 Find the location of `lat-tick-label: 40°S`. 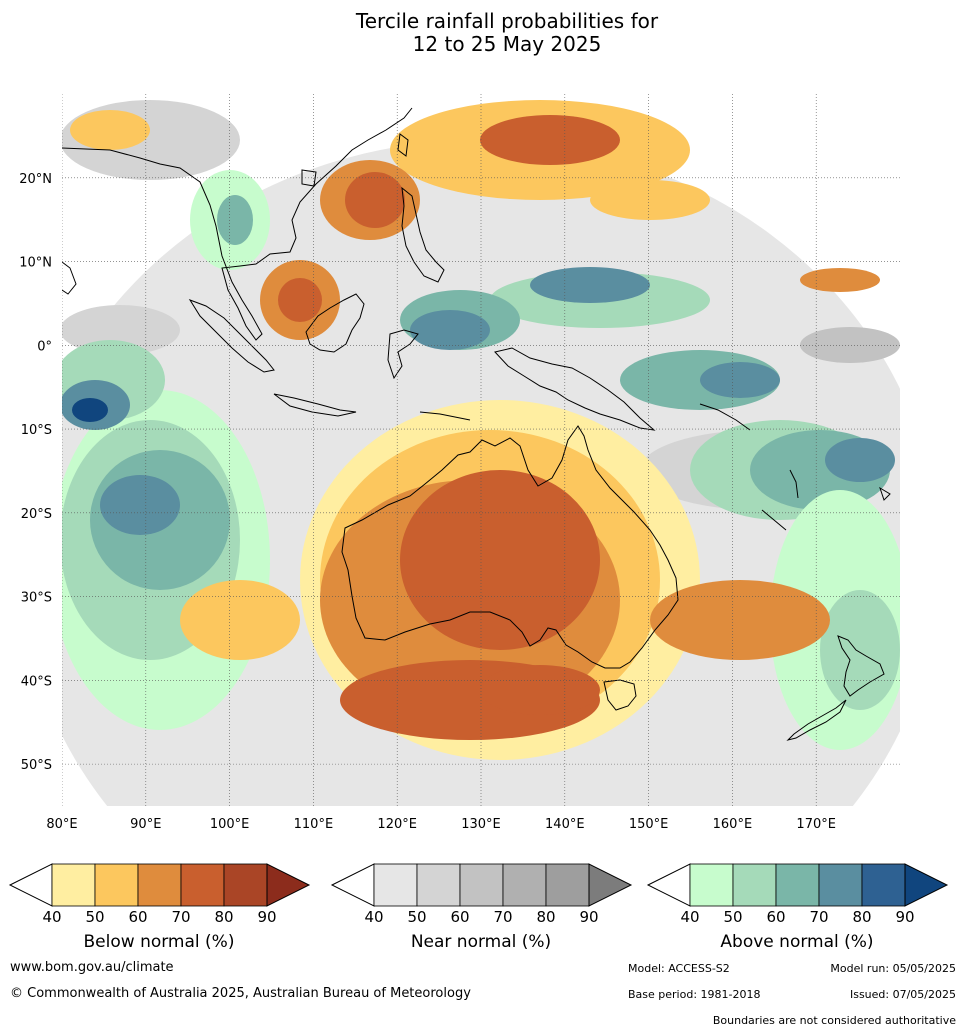

lat-tick-label: 40°S is located at coordinates (36, 681).